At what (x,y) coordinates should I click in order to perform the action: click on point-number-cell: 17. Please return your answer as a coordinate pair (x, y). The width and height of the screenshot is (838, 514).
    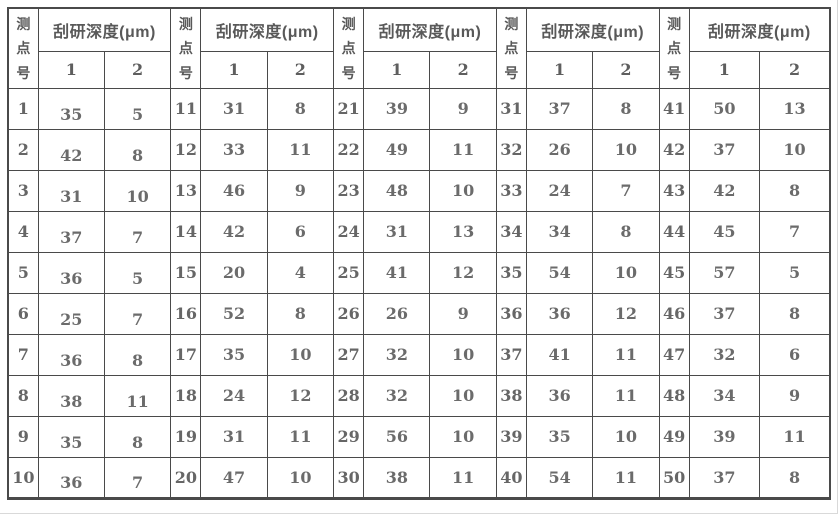
    Looking at the image, I should click on (186, 354).